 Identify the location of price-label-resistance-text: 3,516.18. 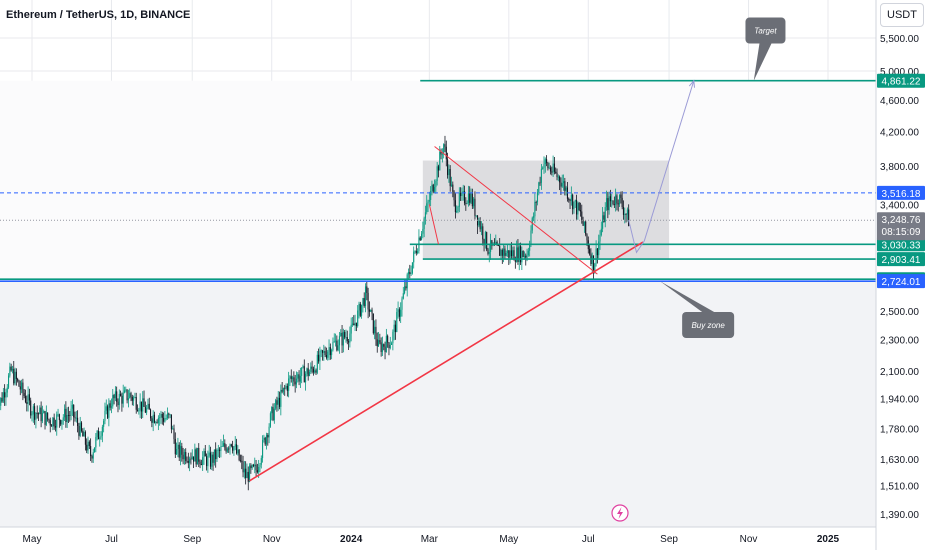
(901, 194).